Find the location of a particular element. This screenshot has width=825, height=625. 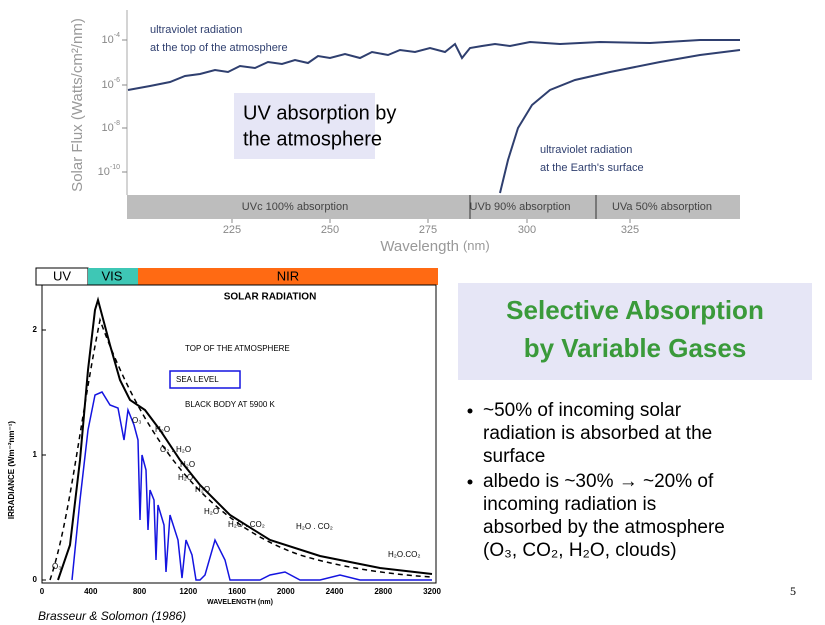

slide-title: by Variable Gases is located at coordinates (635, 348).